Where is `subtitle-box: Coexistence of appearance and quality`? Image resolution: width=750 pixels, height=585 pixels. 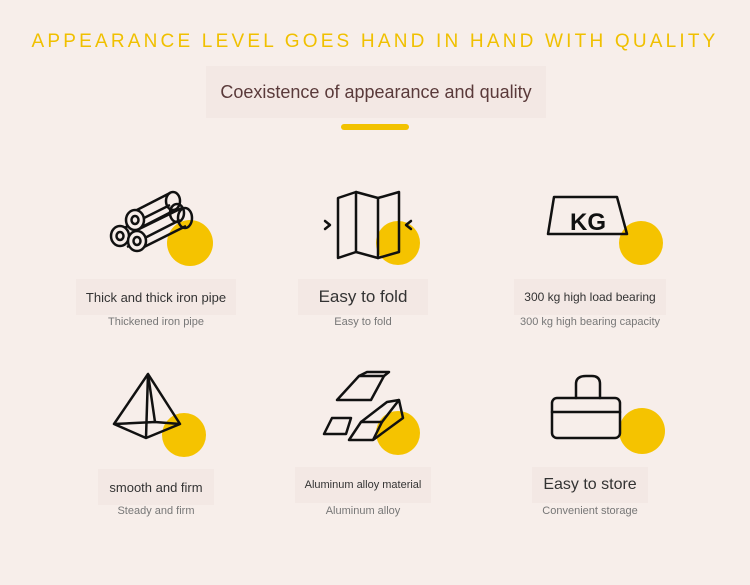 subtitle-box: Coexistence of appearance and quality is located at coordinates (376, 92).